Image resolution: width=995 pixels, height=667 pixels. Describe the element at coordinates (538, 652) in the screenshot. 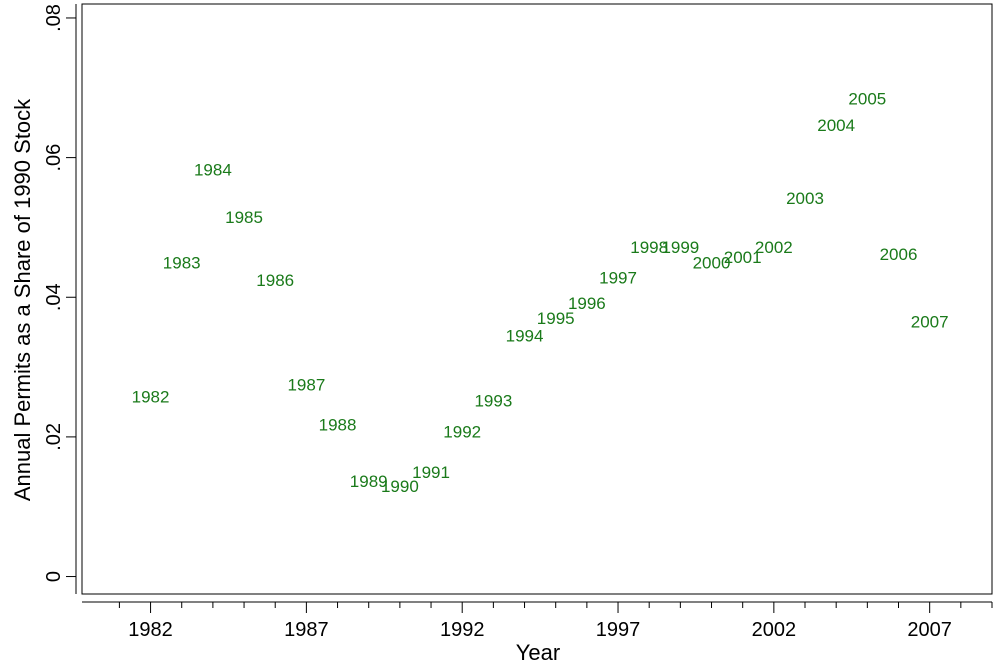

I see `x-axis-title: Year` at that location.